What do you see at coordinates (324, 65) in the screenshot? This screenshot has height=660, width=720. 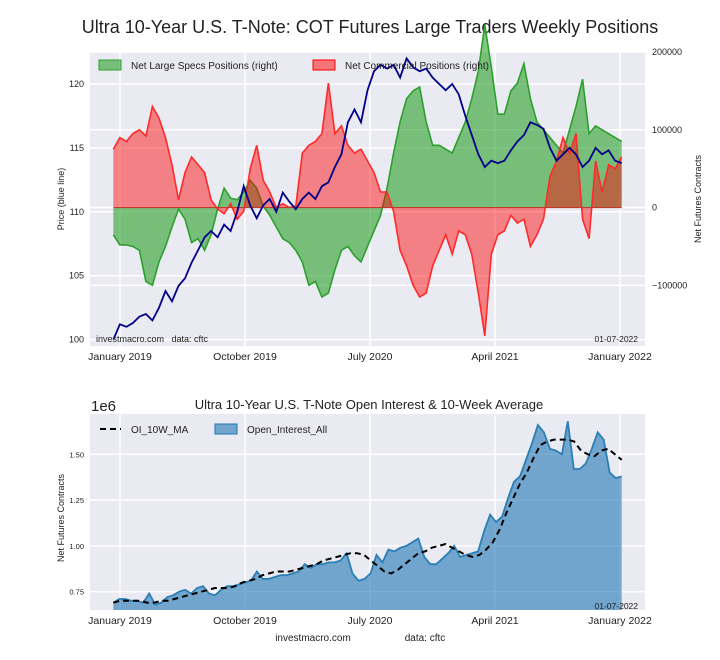 I see `legend-swatch-commercial` at bounding box center [324, 65].